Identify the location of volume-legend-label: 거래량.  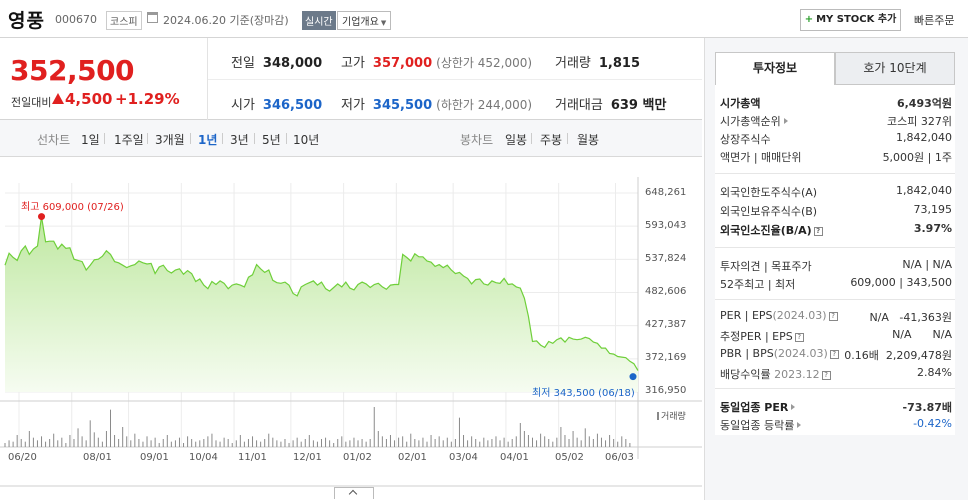
(673, 417).